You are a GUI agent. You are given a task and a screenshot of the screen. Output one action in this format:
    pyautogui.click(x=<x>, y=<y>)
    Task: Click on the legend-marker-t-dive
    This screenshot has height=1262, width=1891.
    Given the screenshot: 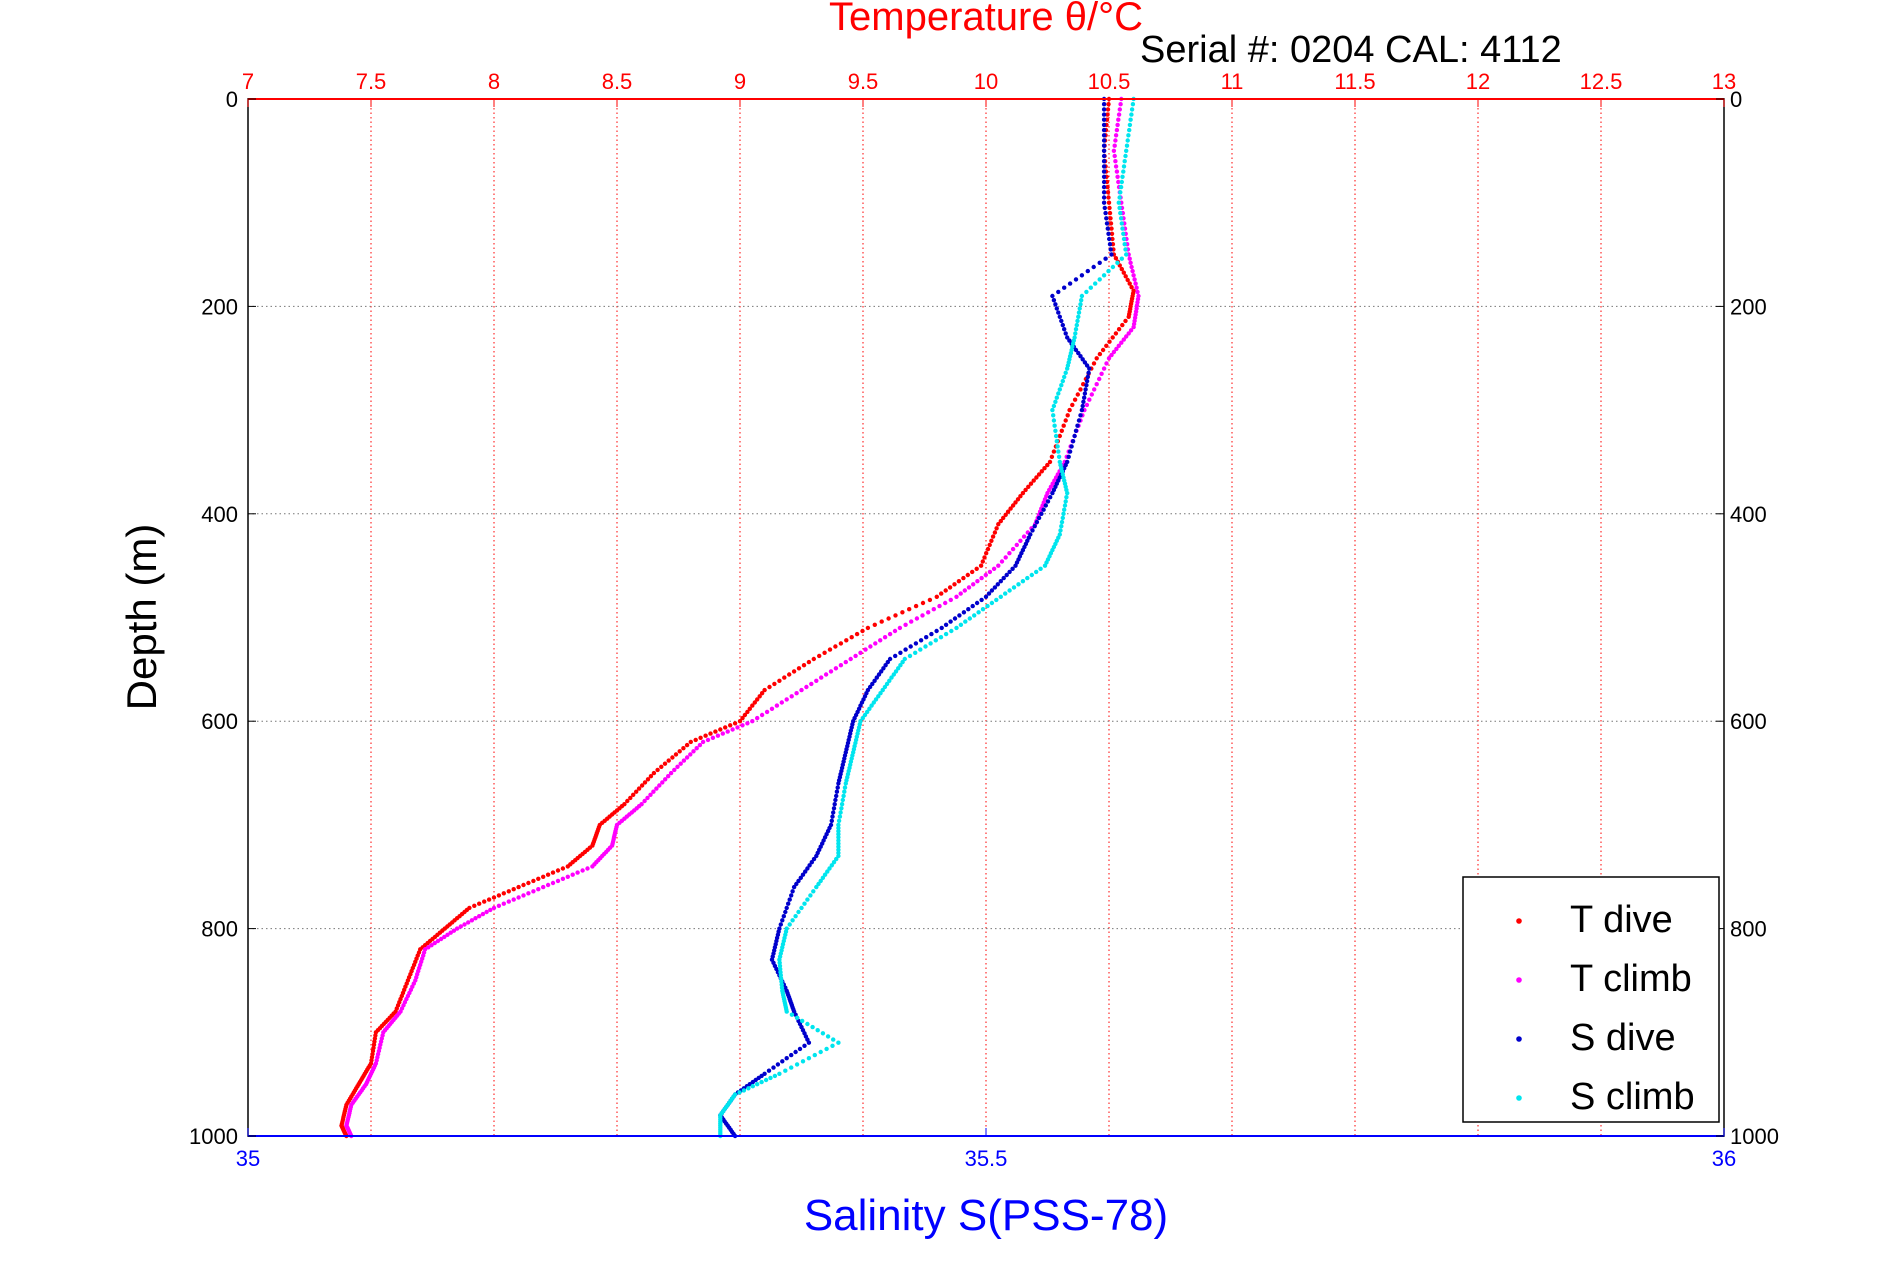 What is the action you would take?
    pyautogui.click(x=1519, y=921)
    